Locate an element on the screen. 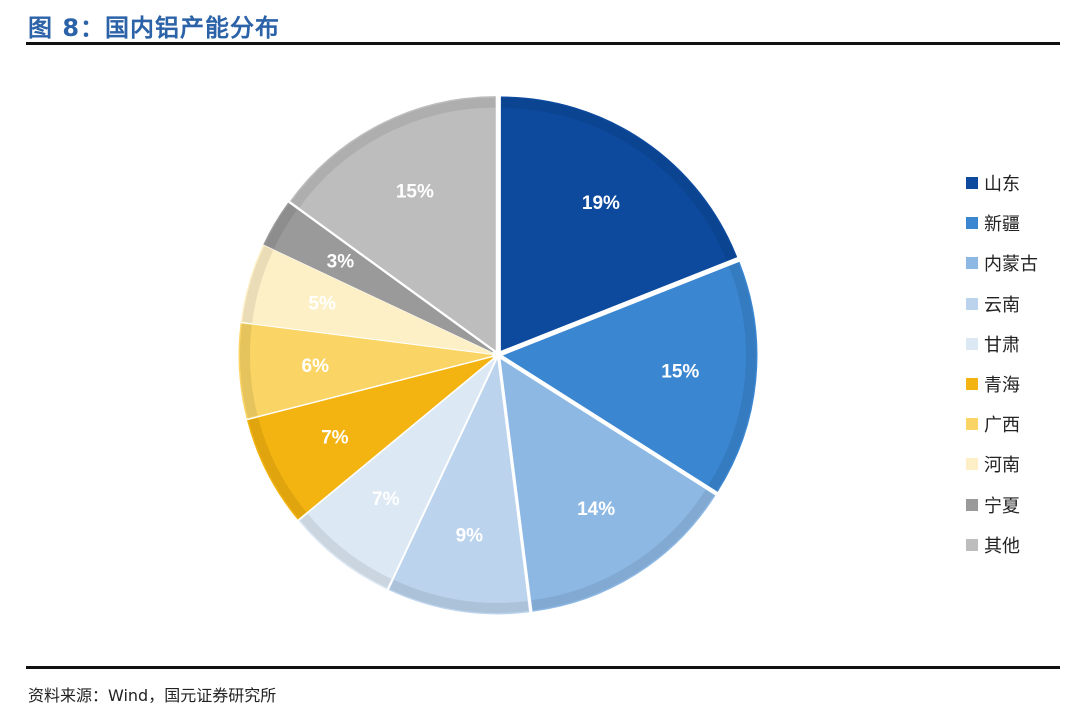 The image size is (1080, 709). pie-data-label-0: 19% is located at coordinates (601, 203).